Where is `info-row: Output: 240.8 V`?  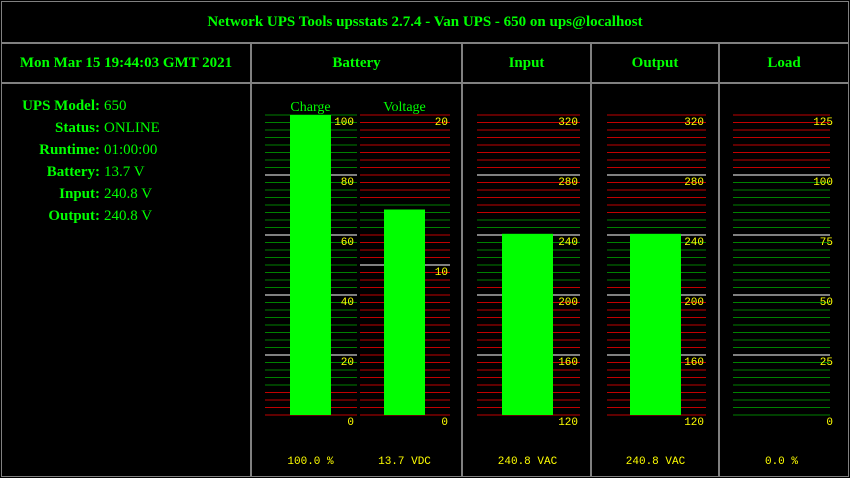
info-row: Output: 240.8 V is located at coordinates (82, 216).